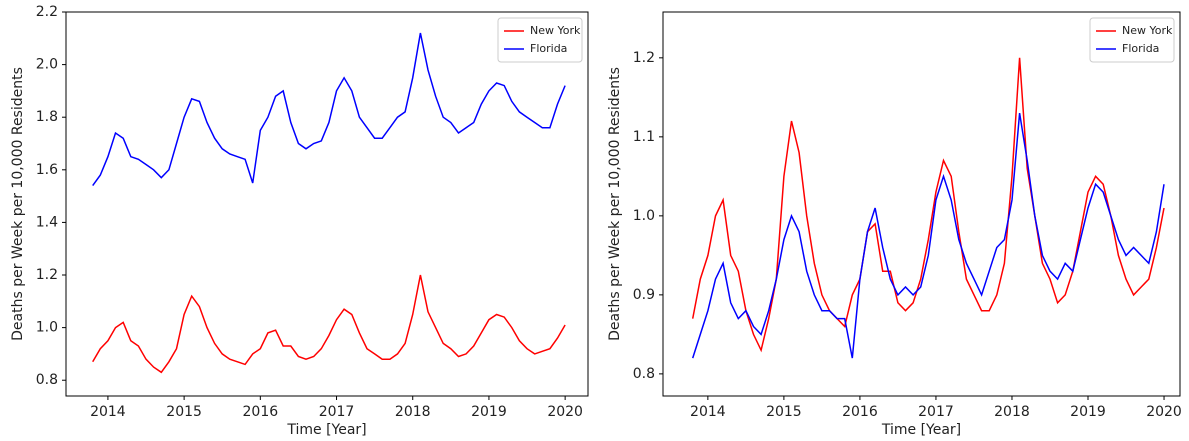  Describe the element at coordinates (47, 222) in the screenshot. I see `y-tick-label: 1.4` at that location.